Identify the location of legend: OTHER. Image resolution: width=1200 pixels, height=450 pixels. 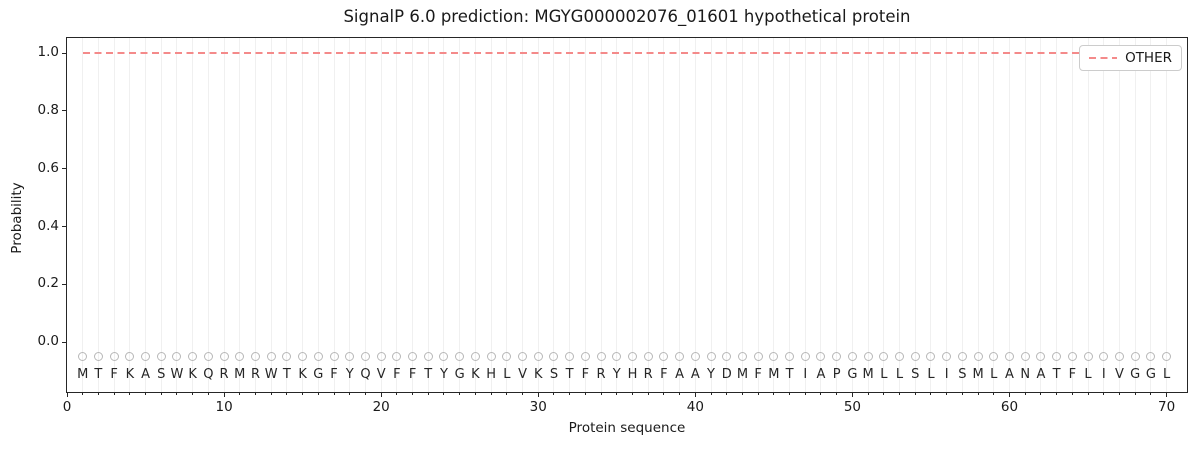
(1130, 58).